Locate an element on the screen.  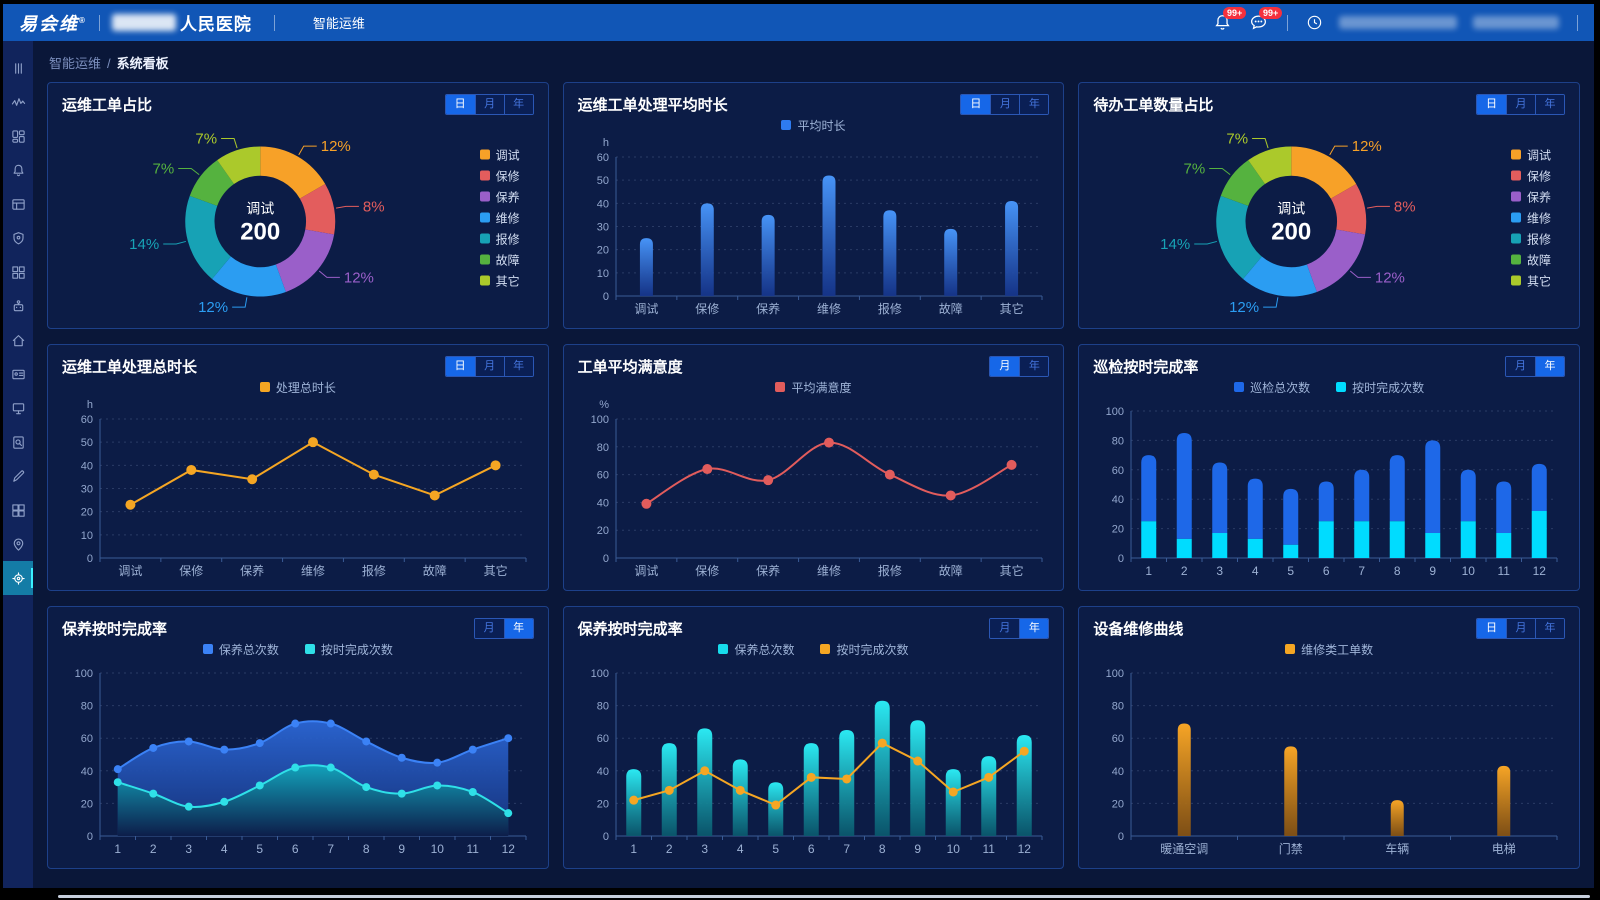
svg-text: 报修 is located at coordinates (890, 570).